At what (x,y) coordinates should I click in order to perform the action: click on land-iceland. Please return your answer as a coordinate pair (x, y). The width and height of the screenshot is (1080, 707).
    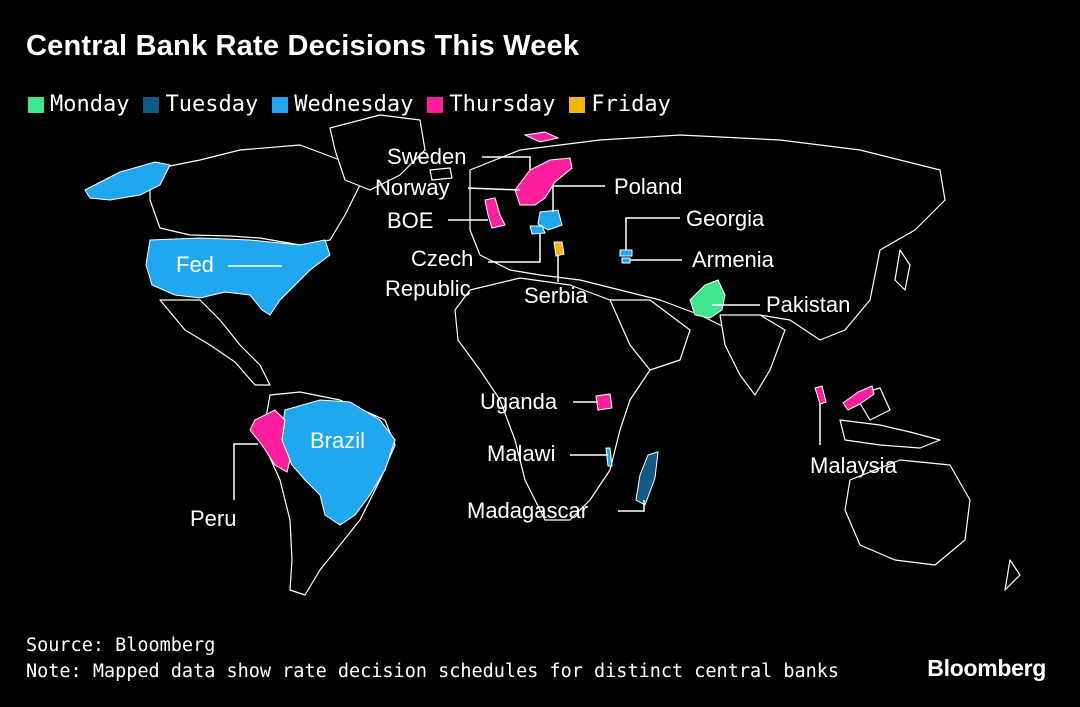
    Looking at the image, I should click on (441, 174).